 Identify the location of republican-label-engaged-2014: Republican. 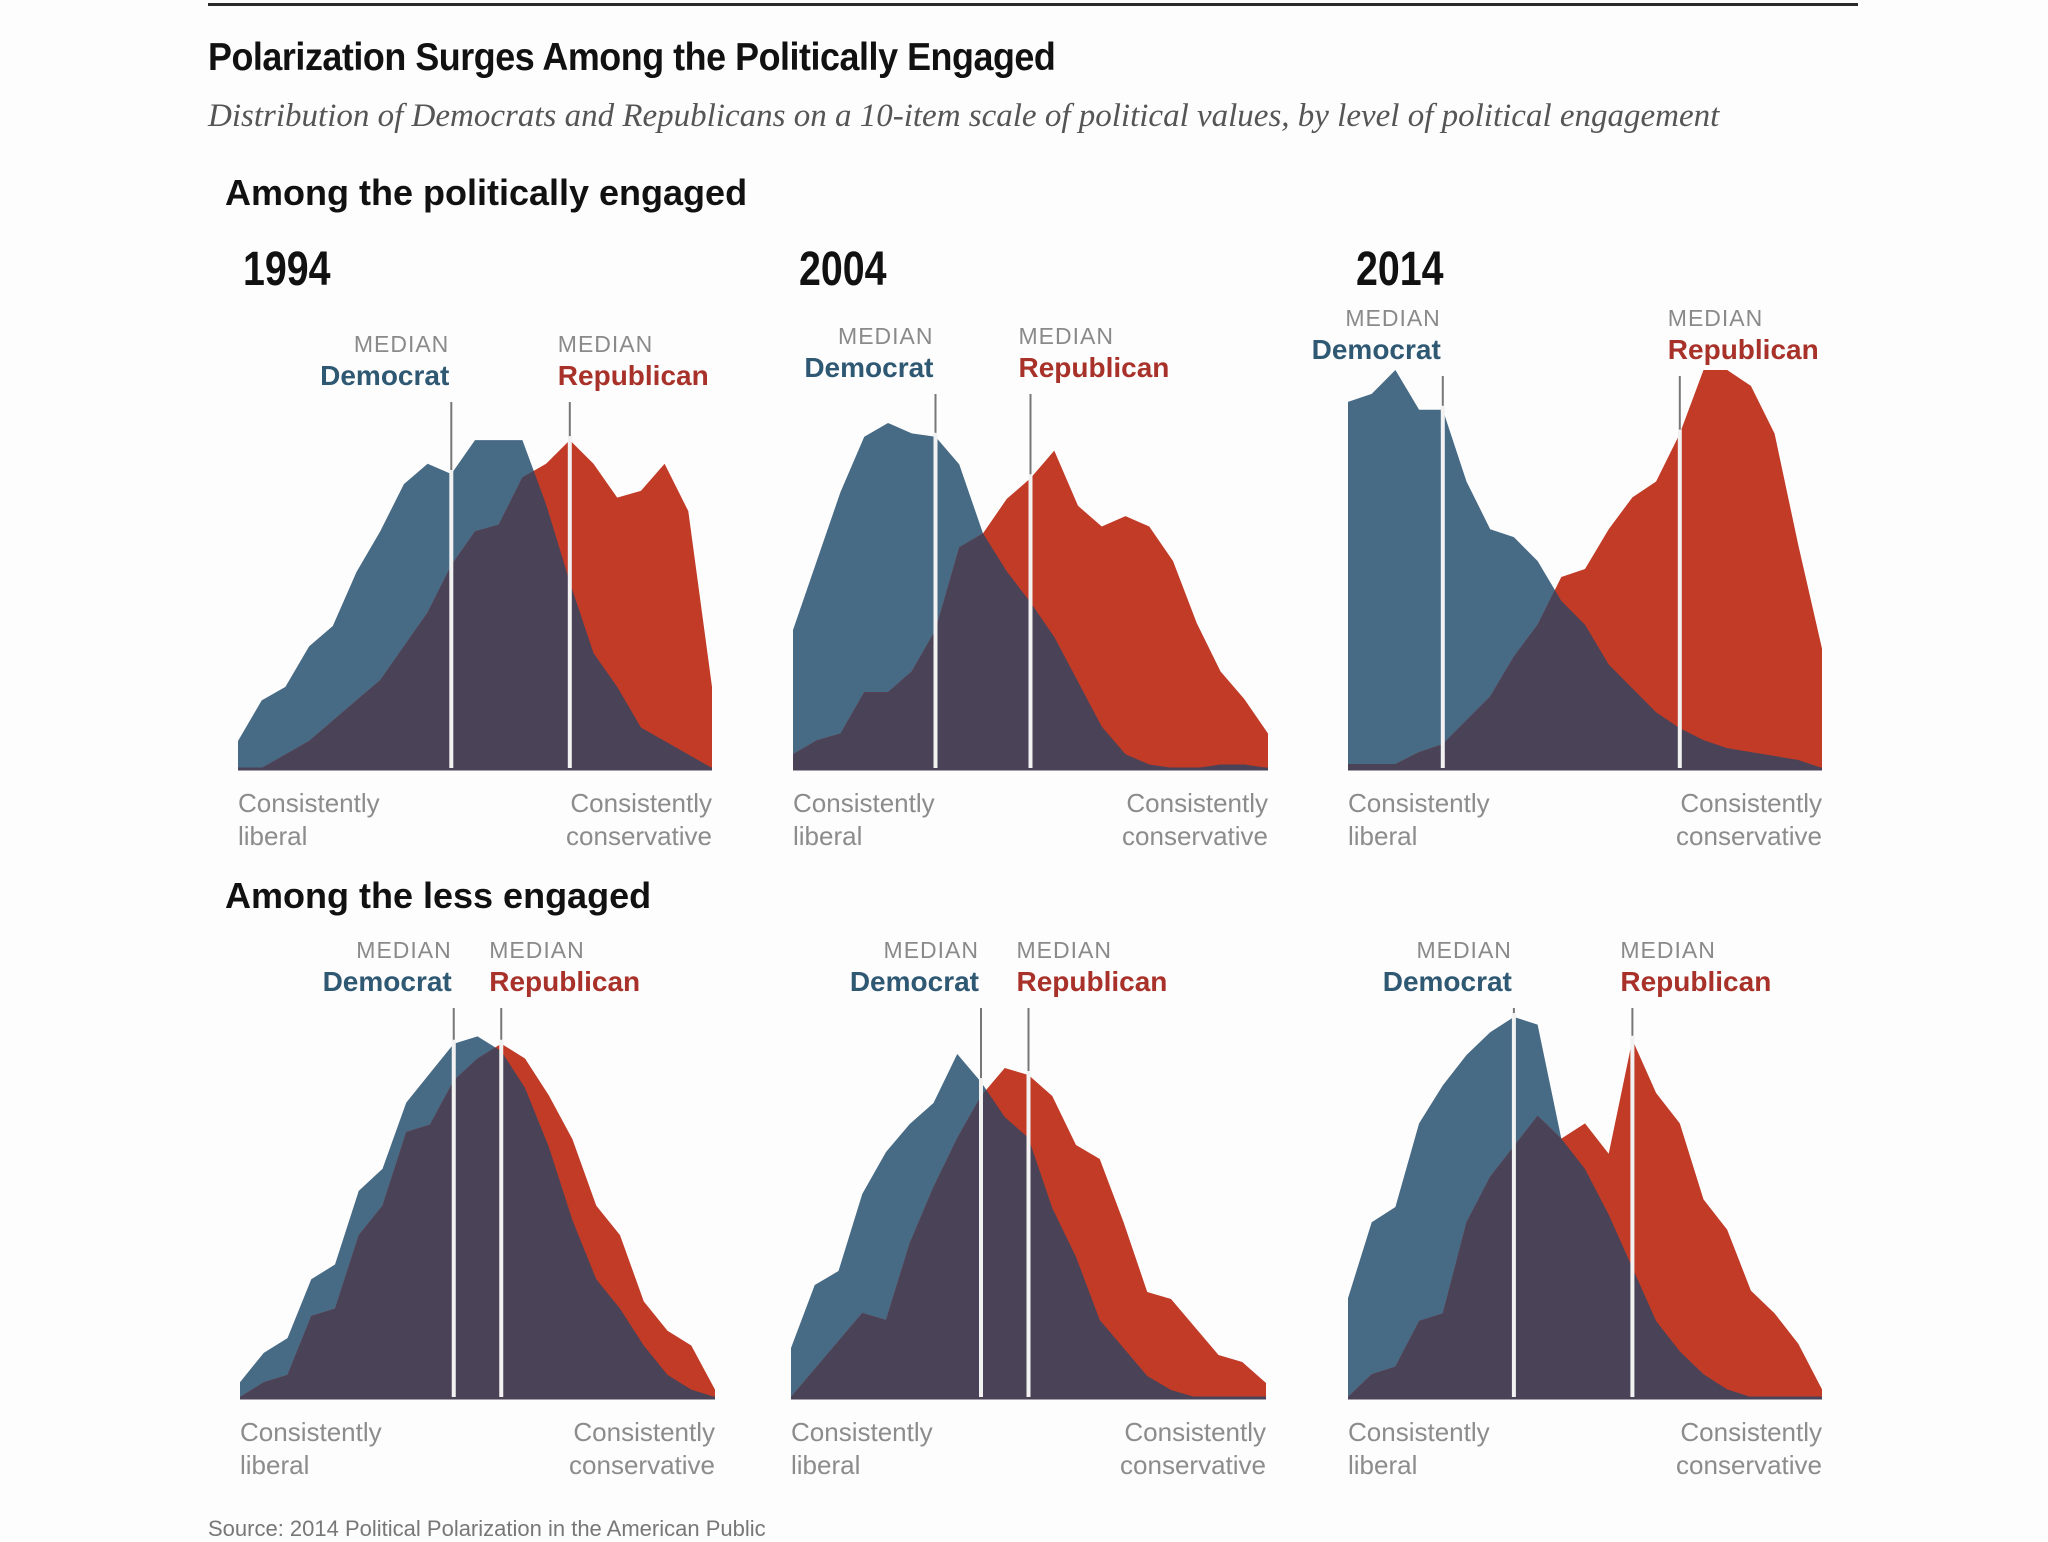
(1743, 349).